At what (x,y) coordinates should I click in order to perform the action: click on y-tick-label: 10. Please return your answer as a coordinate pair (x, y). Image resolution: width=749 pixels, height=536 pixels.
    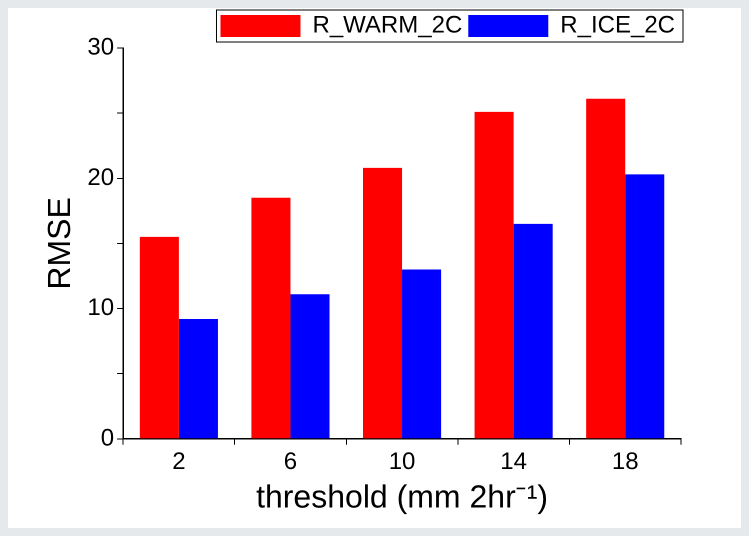
    Looking at the image, I should click on (100, 308).